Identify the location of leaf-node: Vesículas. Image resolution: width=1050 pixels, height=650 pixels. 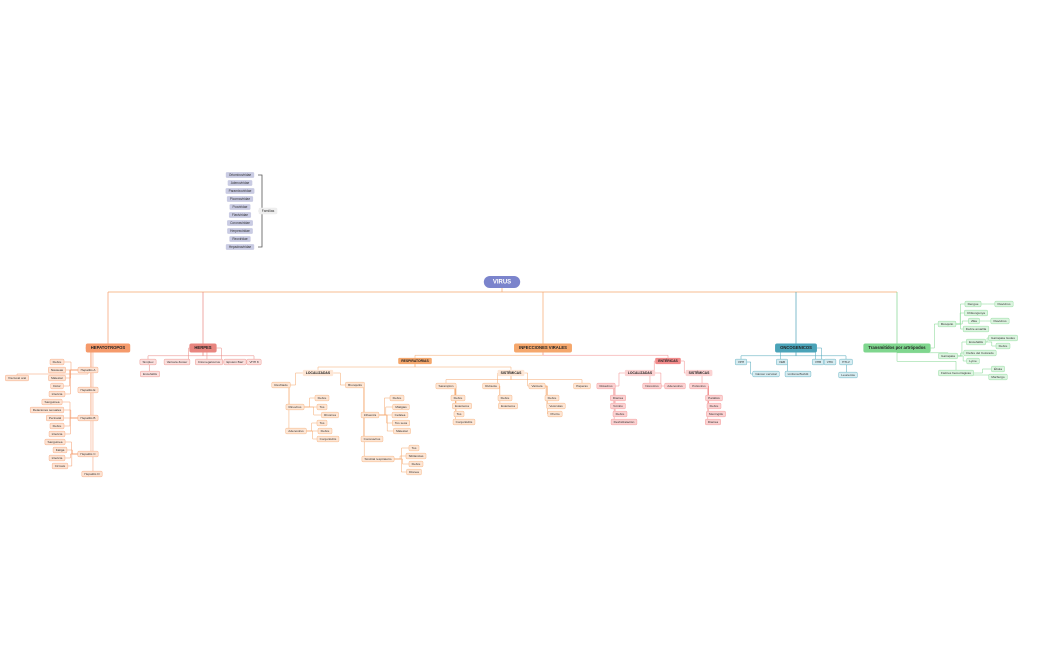
(556, 406).